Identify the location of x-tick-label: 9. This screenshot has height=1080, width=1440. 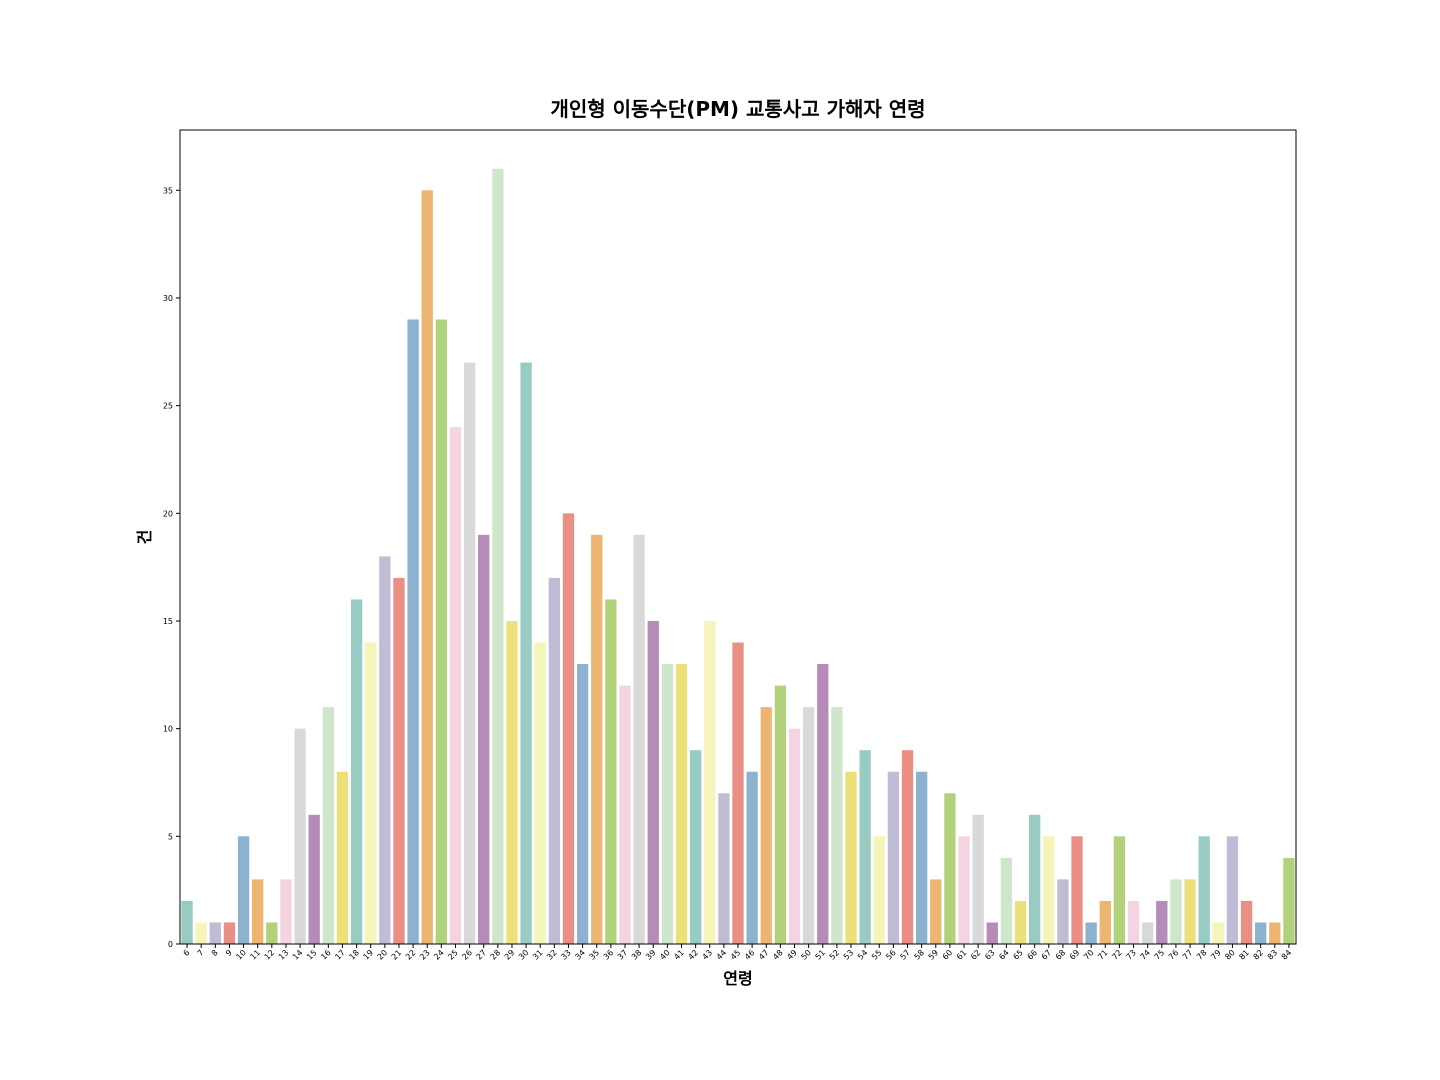
(229, 953).